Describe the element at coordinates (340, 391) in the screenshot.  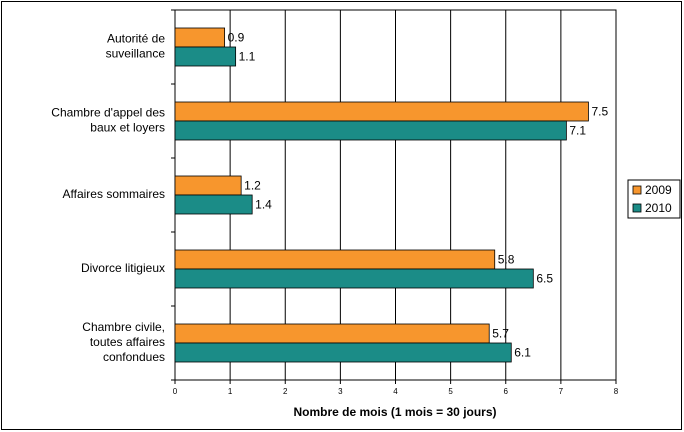
I see `x-tick-label: 3` at that location.